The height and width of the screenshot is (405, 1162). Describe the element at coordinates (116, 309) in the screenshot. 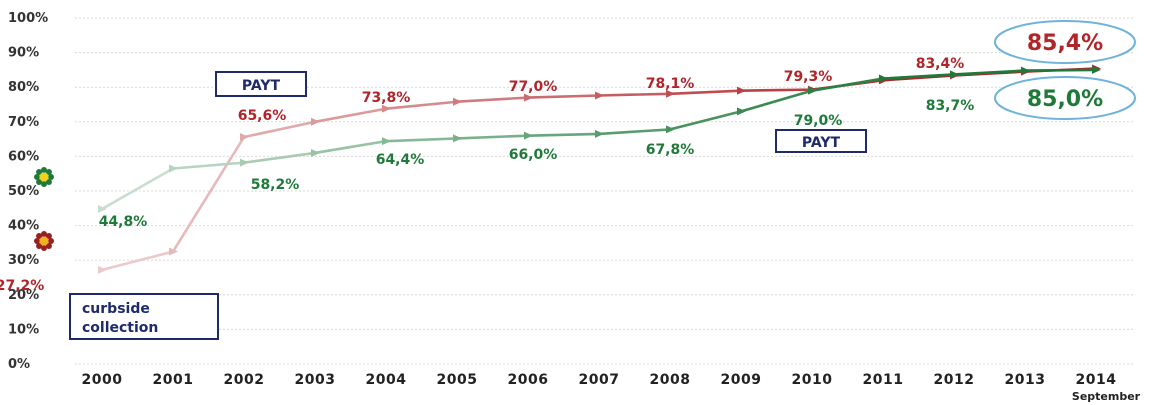

I see `curbside-label: curbside` at that location.